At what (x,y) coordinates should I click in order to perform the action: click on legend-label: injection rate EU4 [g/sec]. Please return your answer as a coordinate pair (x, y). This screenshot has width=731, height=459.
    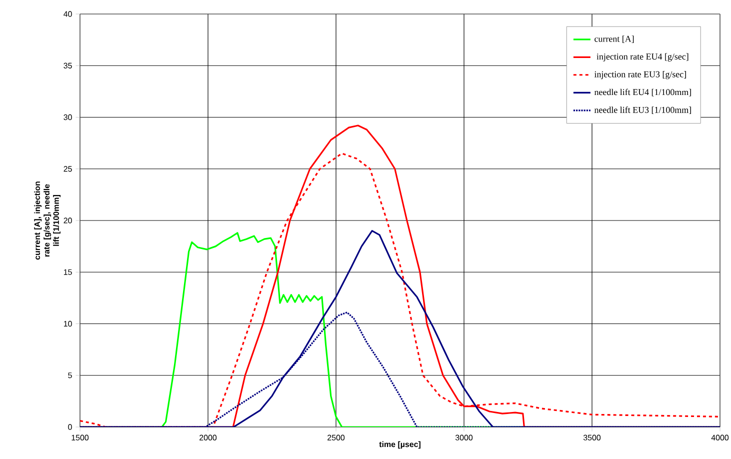
    Looking at the image, I should click on (642, 57).